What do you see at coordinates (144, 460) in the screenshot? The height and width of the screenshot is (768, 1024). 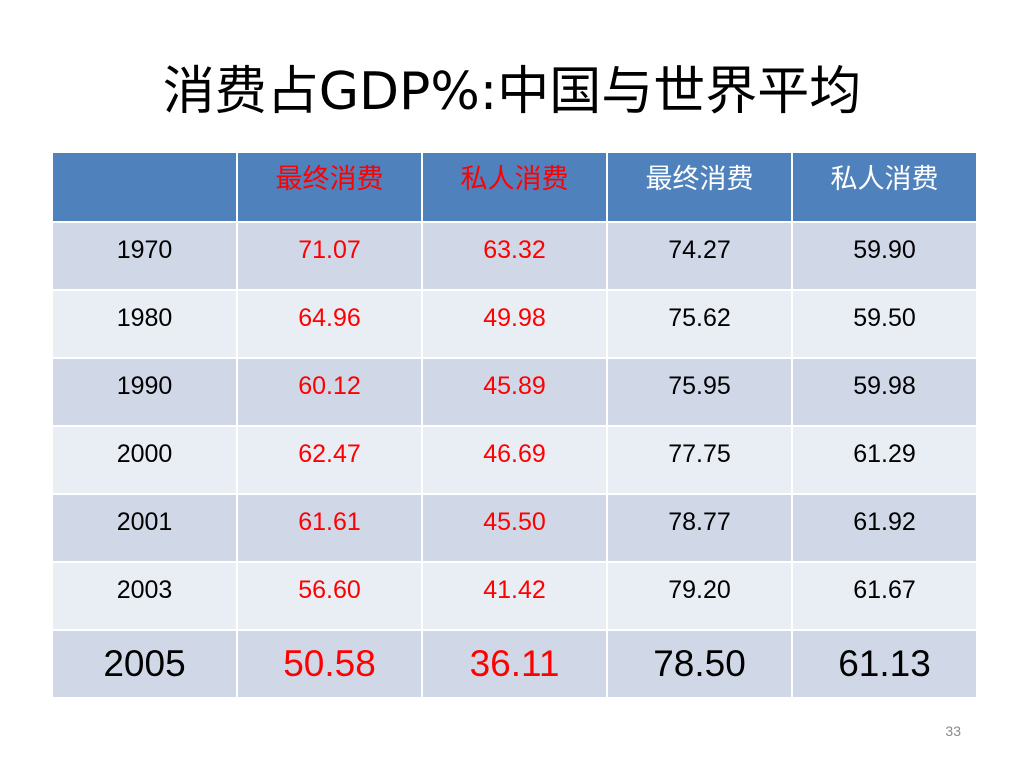 I see `year-cell: 2000` at bounding box center [144, 460].